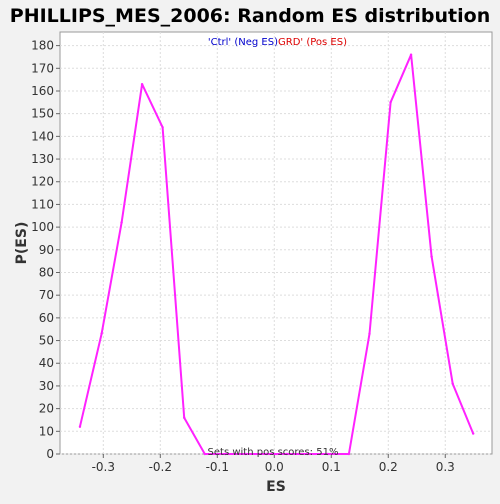  I want to click on x-axis-label: ES, so click(276, 487).